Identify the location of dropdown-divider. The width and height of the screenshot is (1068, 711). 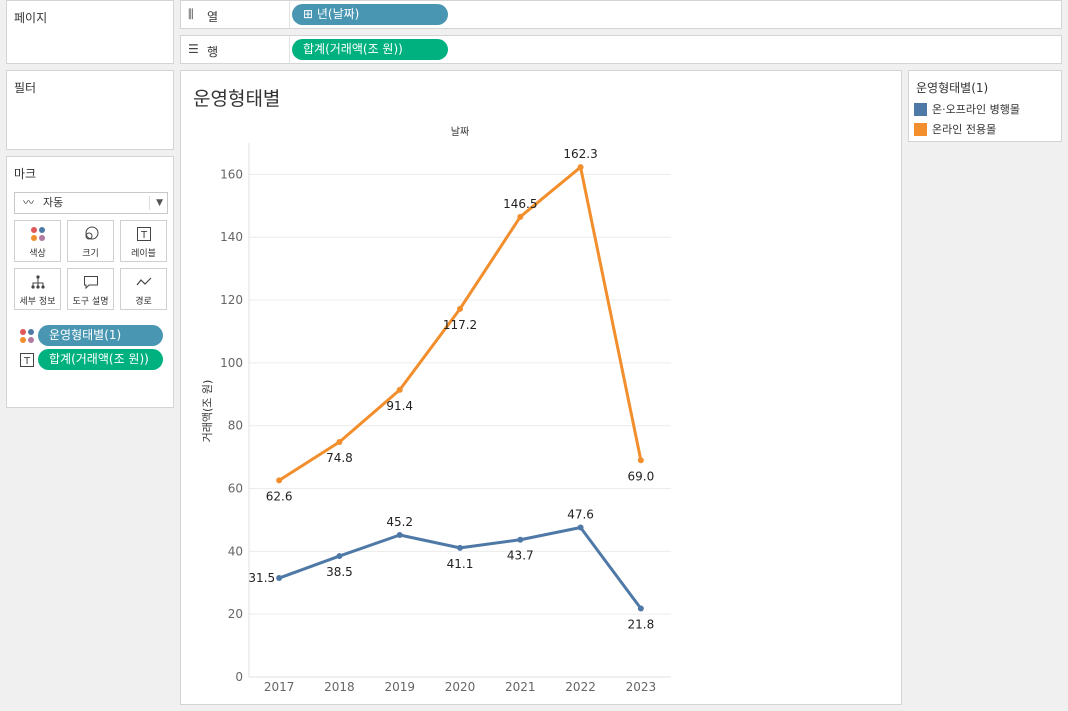
(149, 203).